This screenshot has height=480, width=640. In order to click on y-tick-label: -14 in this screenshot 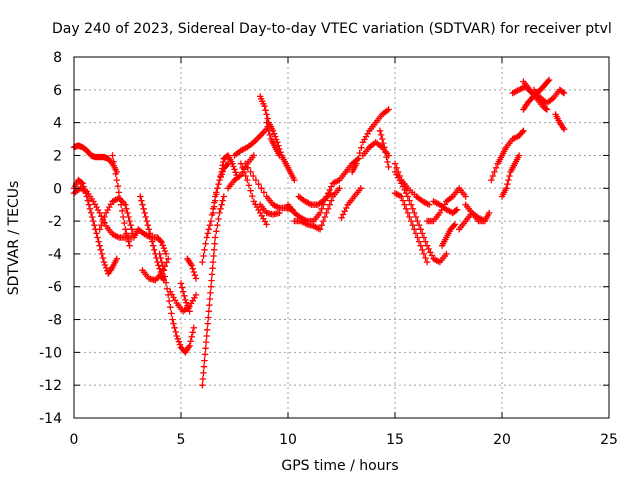, I will do `click(50, 419)`.